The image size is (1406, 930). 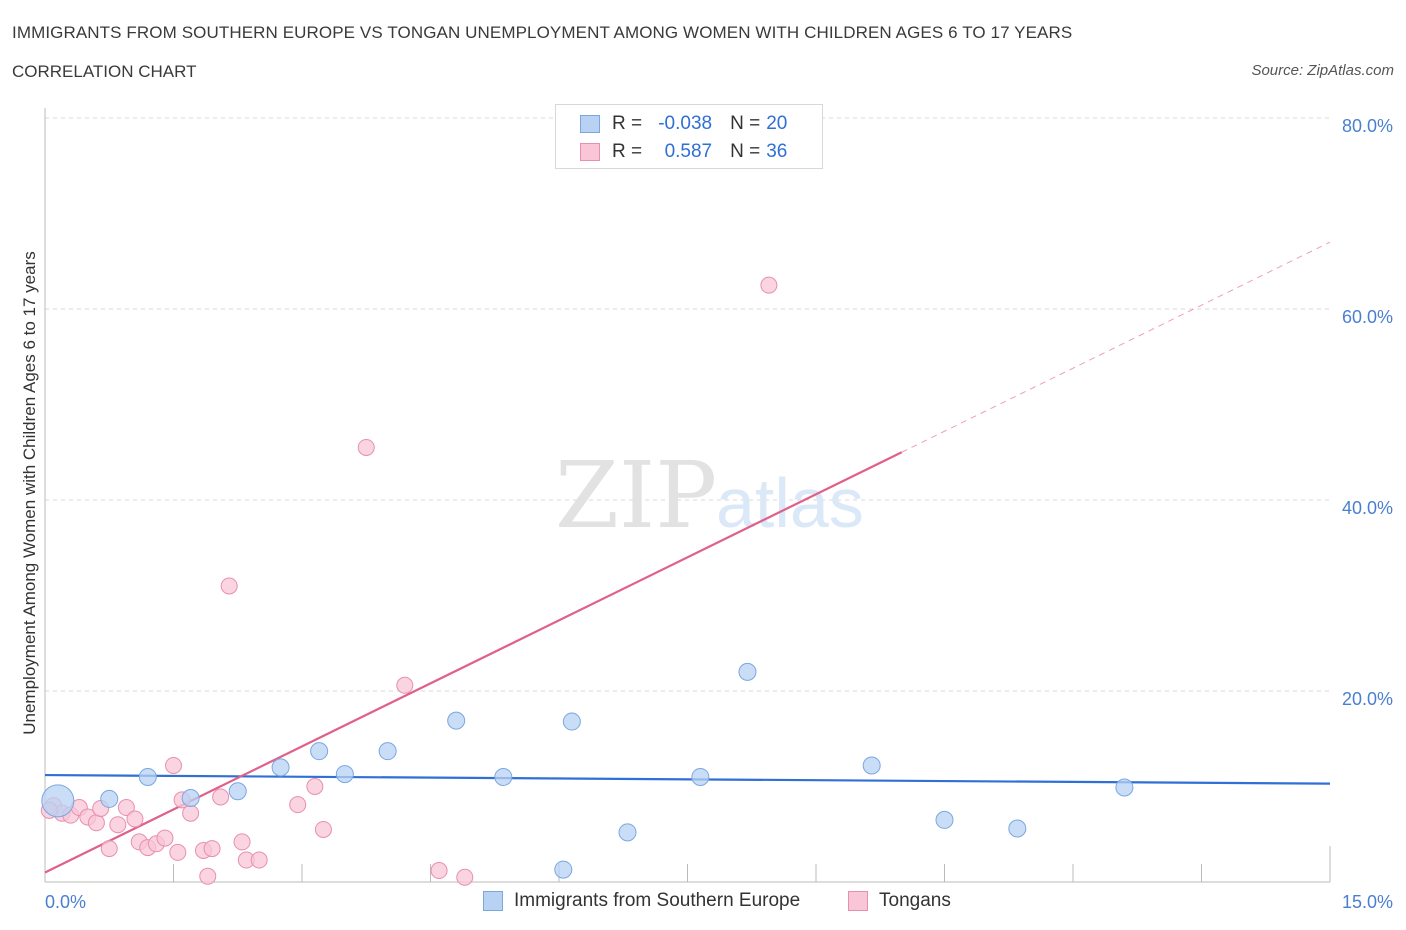 What do you see at coordinates (636, 495) in the screenshot?
I see `watermark-zip: ZIP` at bounding box center [636, 495].